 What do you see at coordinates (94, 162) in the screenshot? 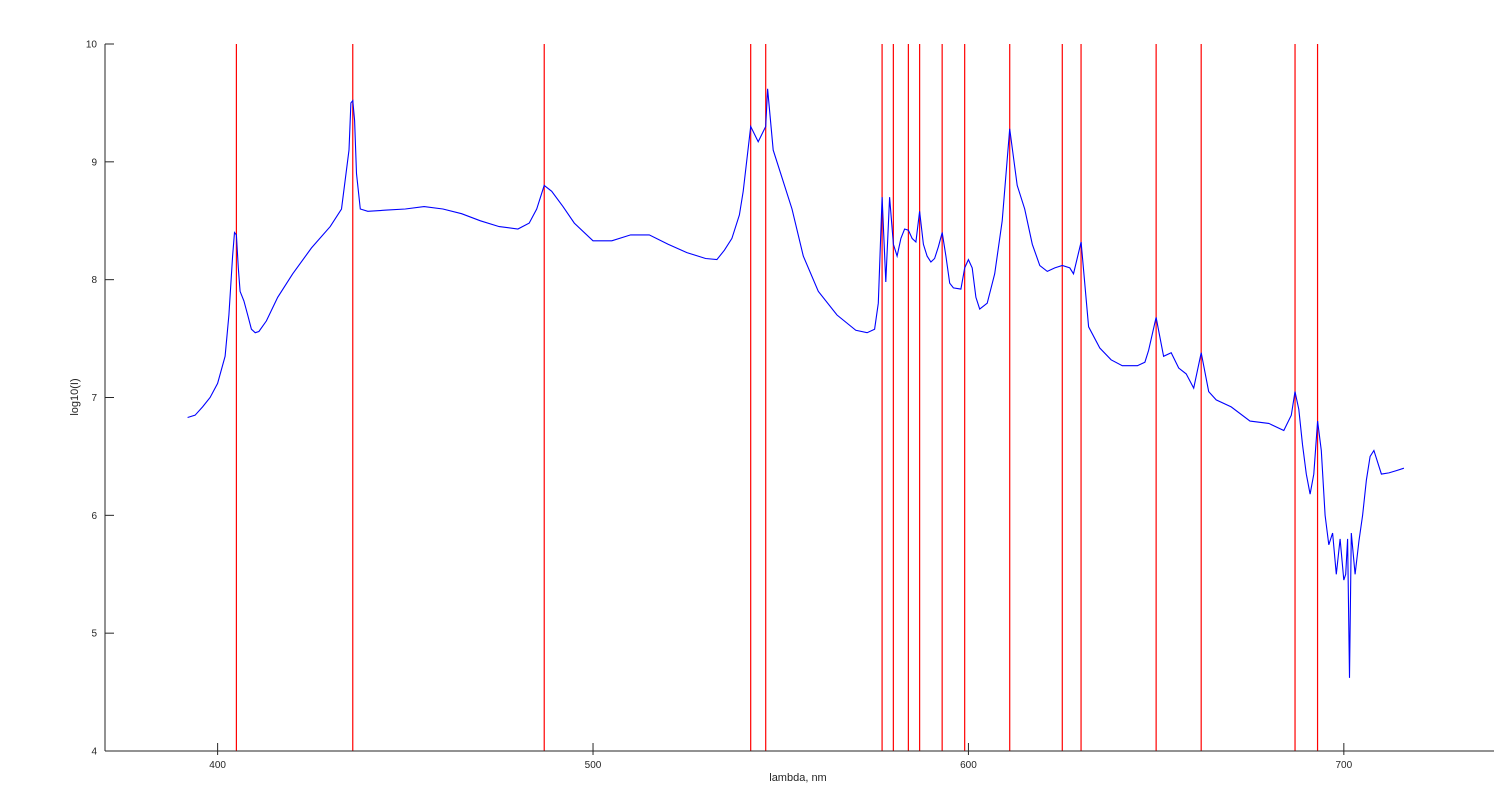
I see `y-tick-label-9: 9` at bounding box center [94, 162].